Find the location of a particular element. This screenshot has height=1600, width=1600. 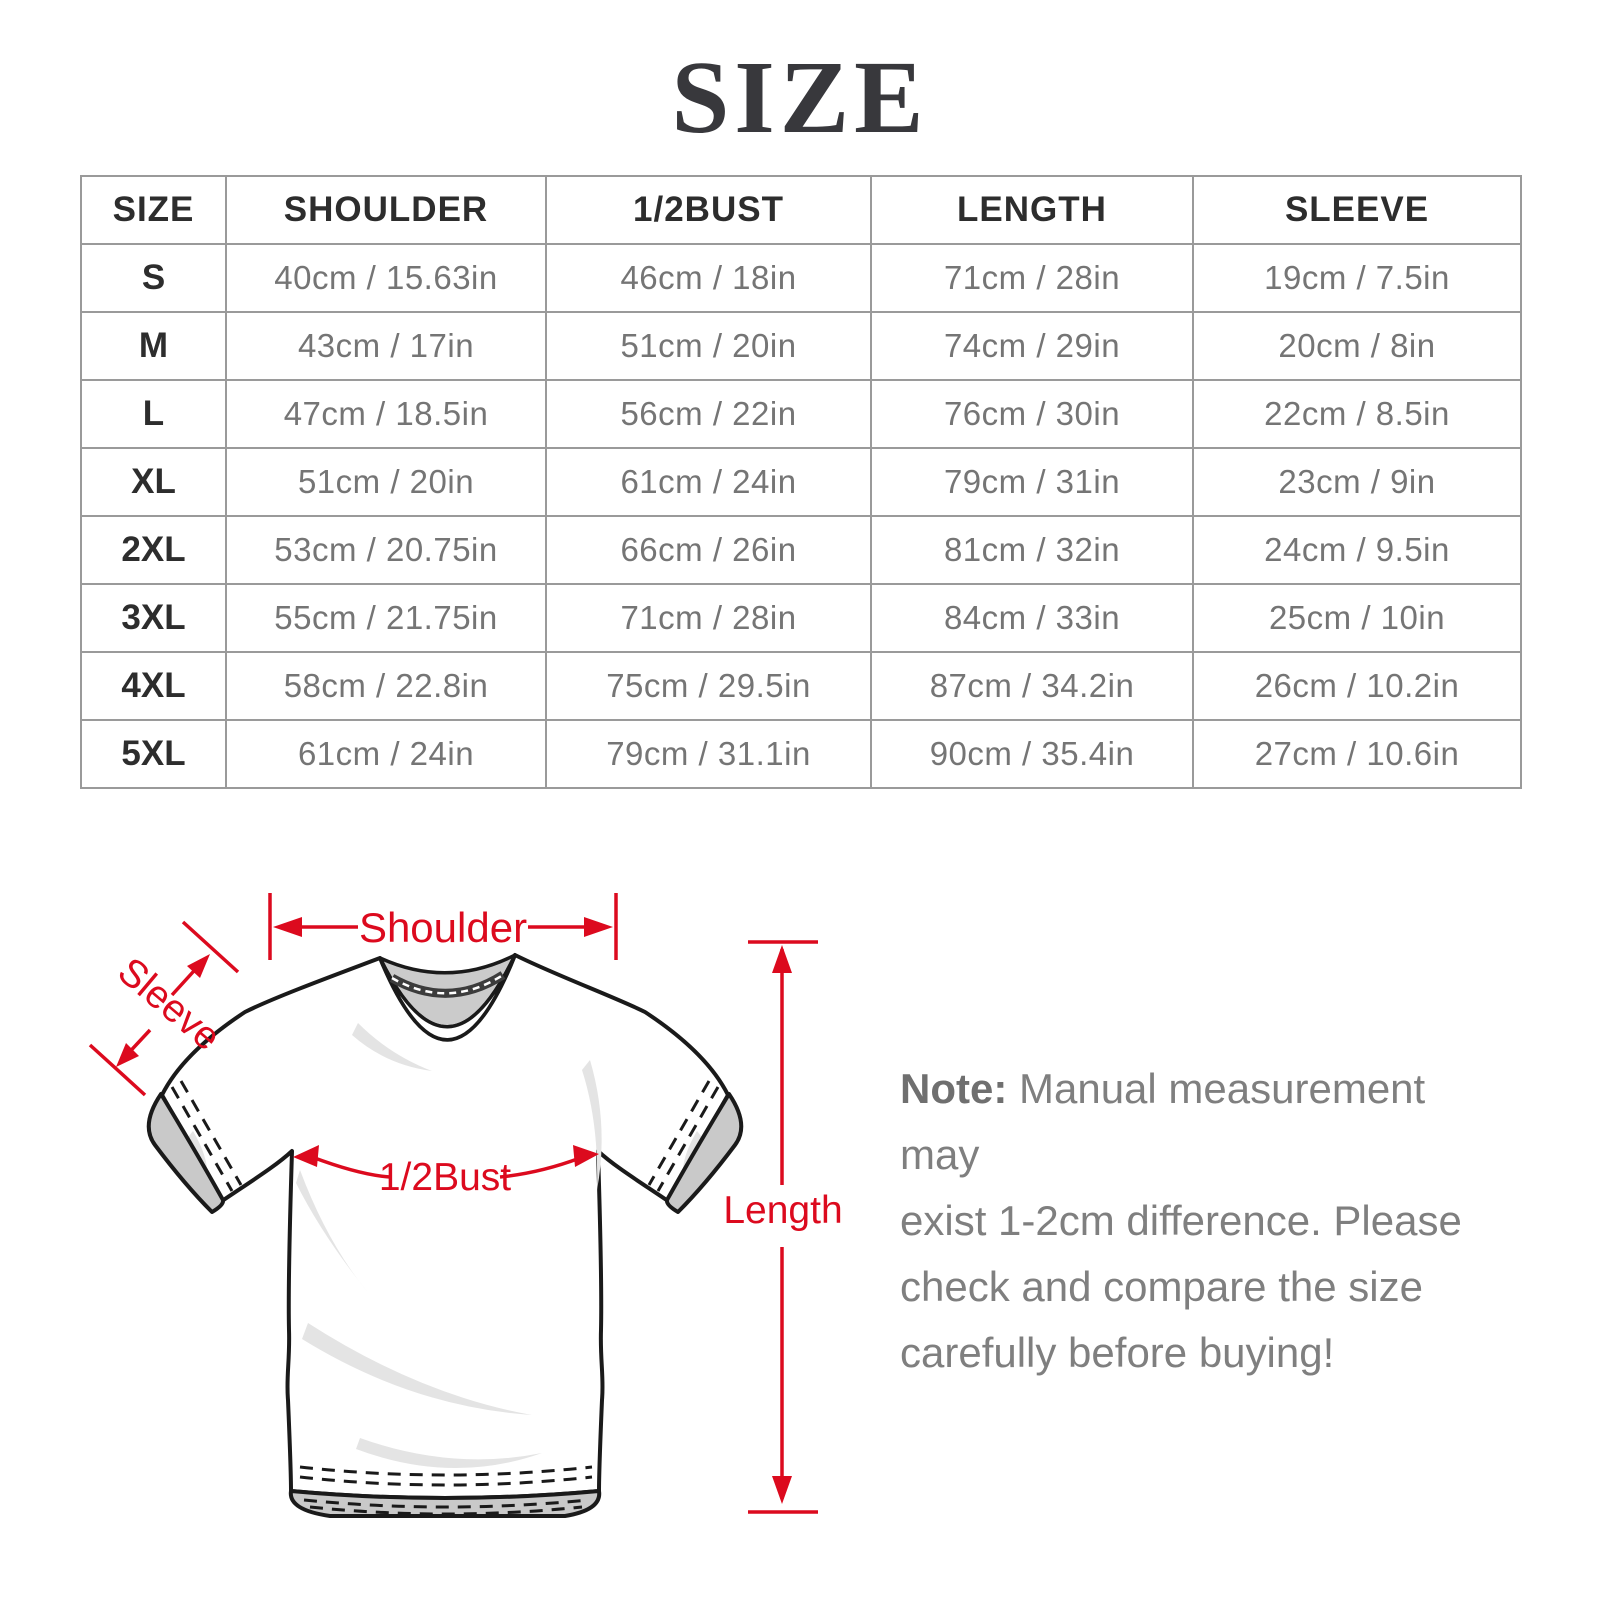

measurement-cell: 76cm / 30in is located at coordinates (1032, 414).